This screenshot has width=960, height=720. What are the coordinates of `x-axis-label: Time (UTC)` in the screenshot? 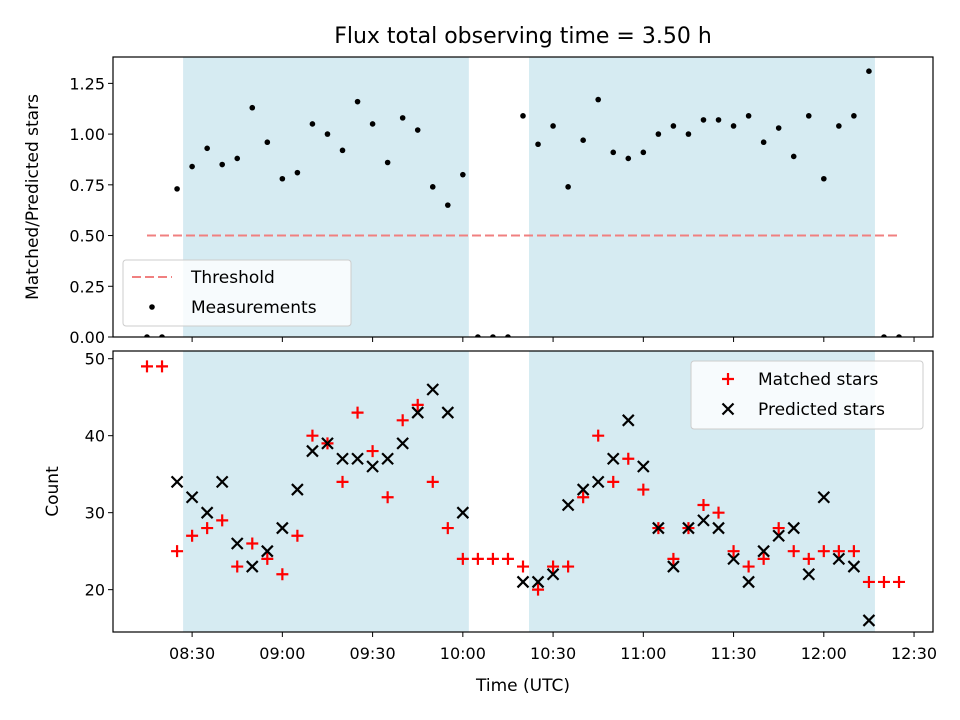 It's located at (522, 686).